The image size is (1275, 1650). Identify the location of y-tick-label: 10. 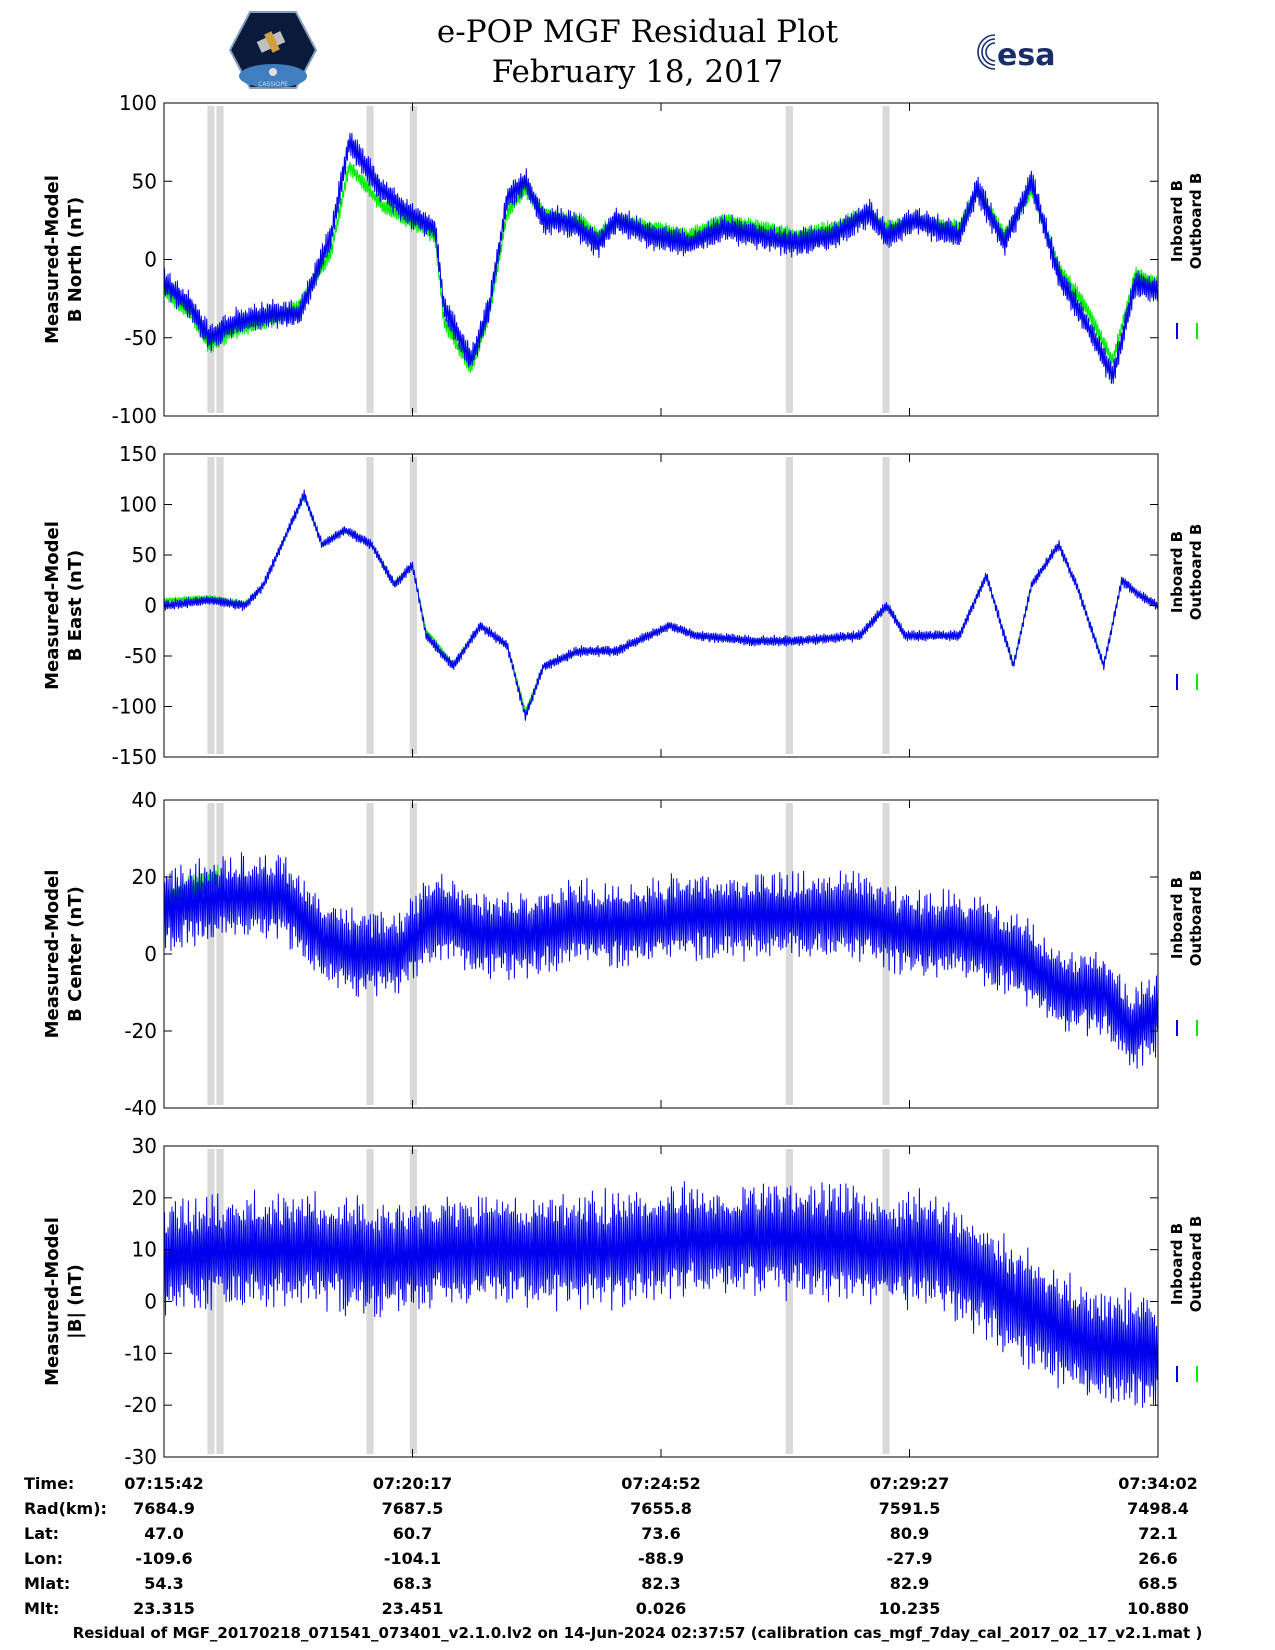
(144, 1250).